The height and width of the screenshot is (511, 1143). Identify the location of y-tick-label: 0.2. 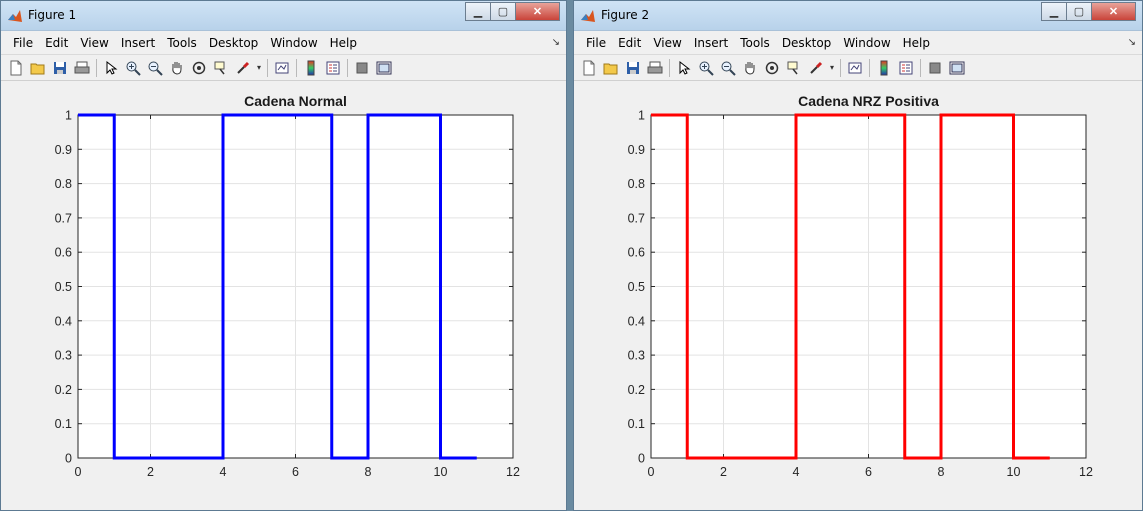
(636, 390).